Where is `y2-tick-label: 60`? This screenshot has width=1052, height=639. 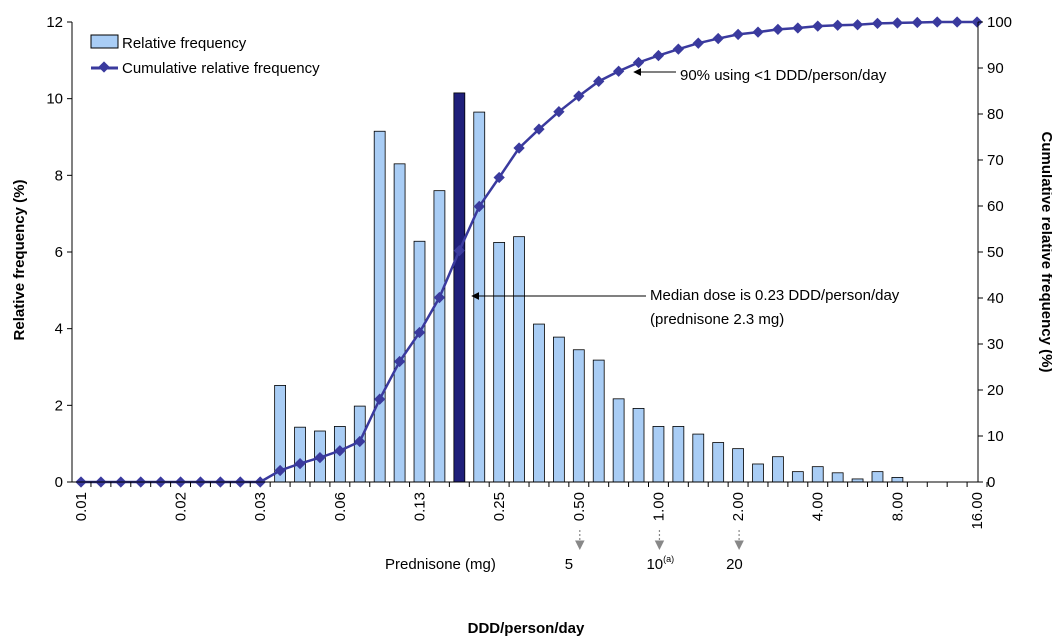
y2-tick-label: 60 is located at coordinates (995, 206).